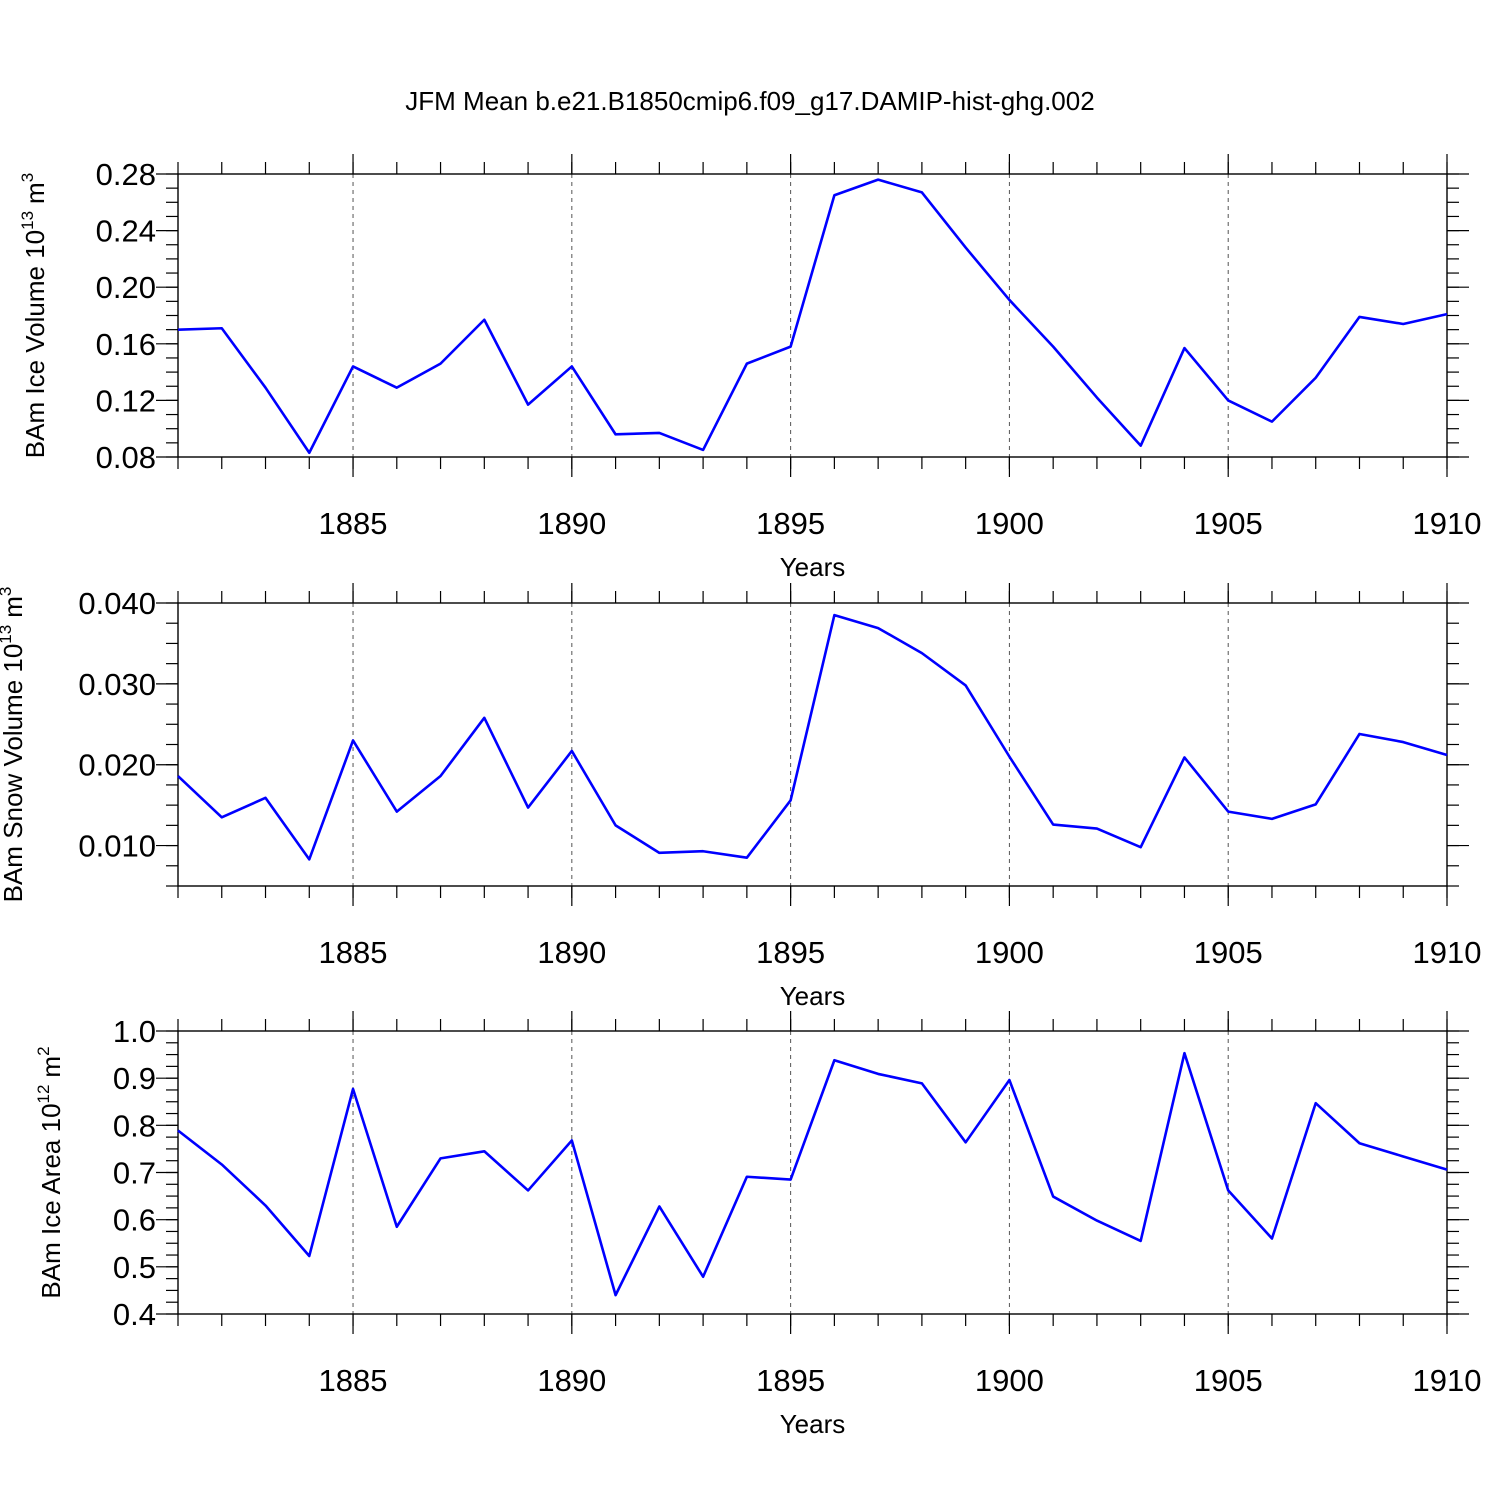 This screenshot has width=1500, height=1500. I want to click on y-tick-label: 0.7, so click(134, 1173).